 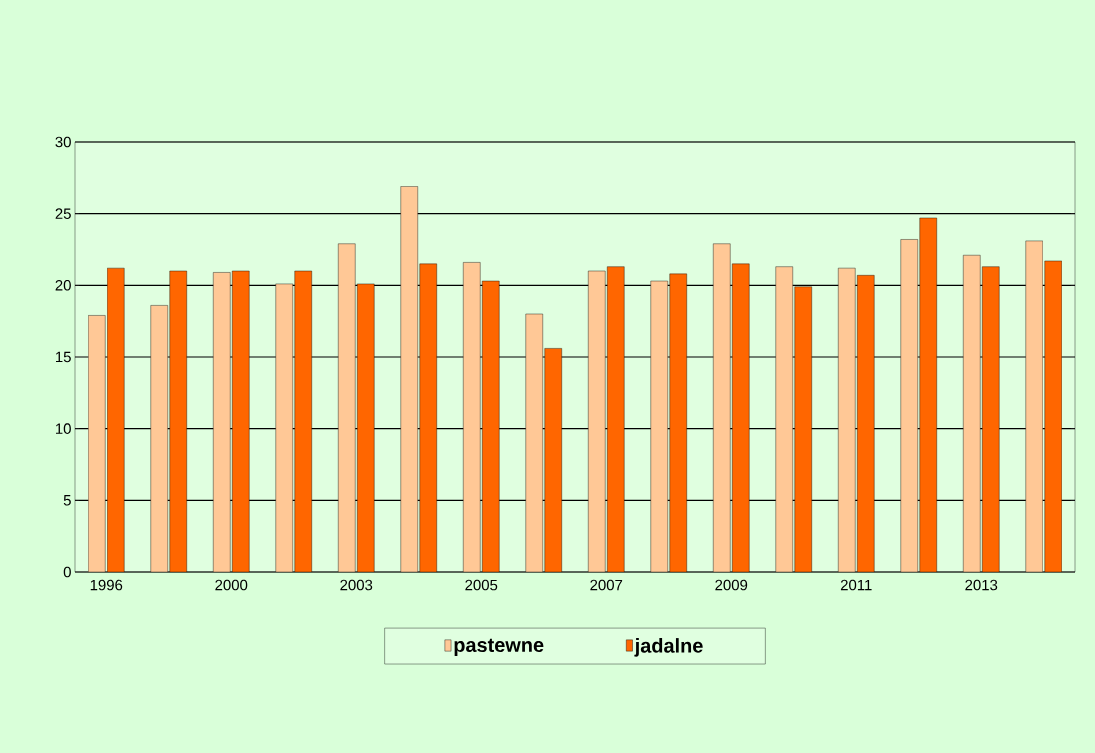 What do you see at coordinates (606, 585) in the screenshot?
I see `x-tick-label: 2007` at bounding box center [606, 585].